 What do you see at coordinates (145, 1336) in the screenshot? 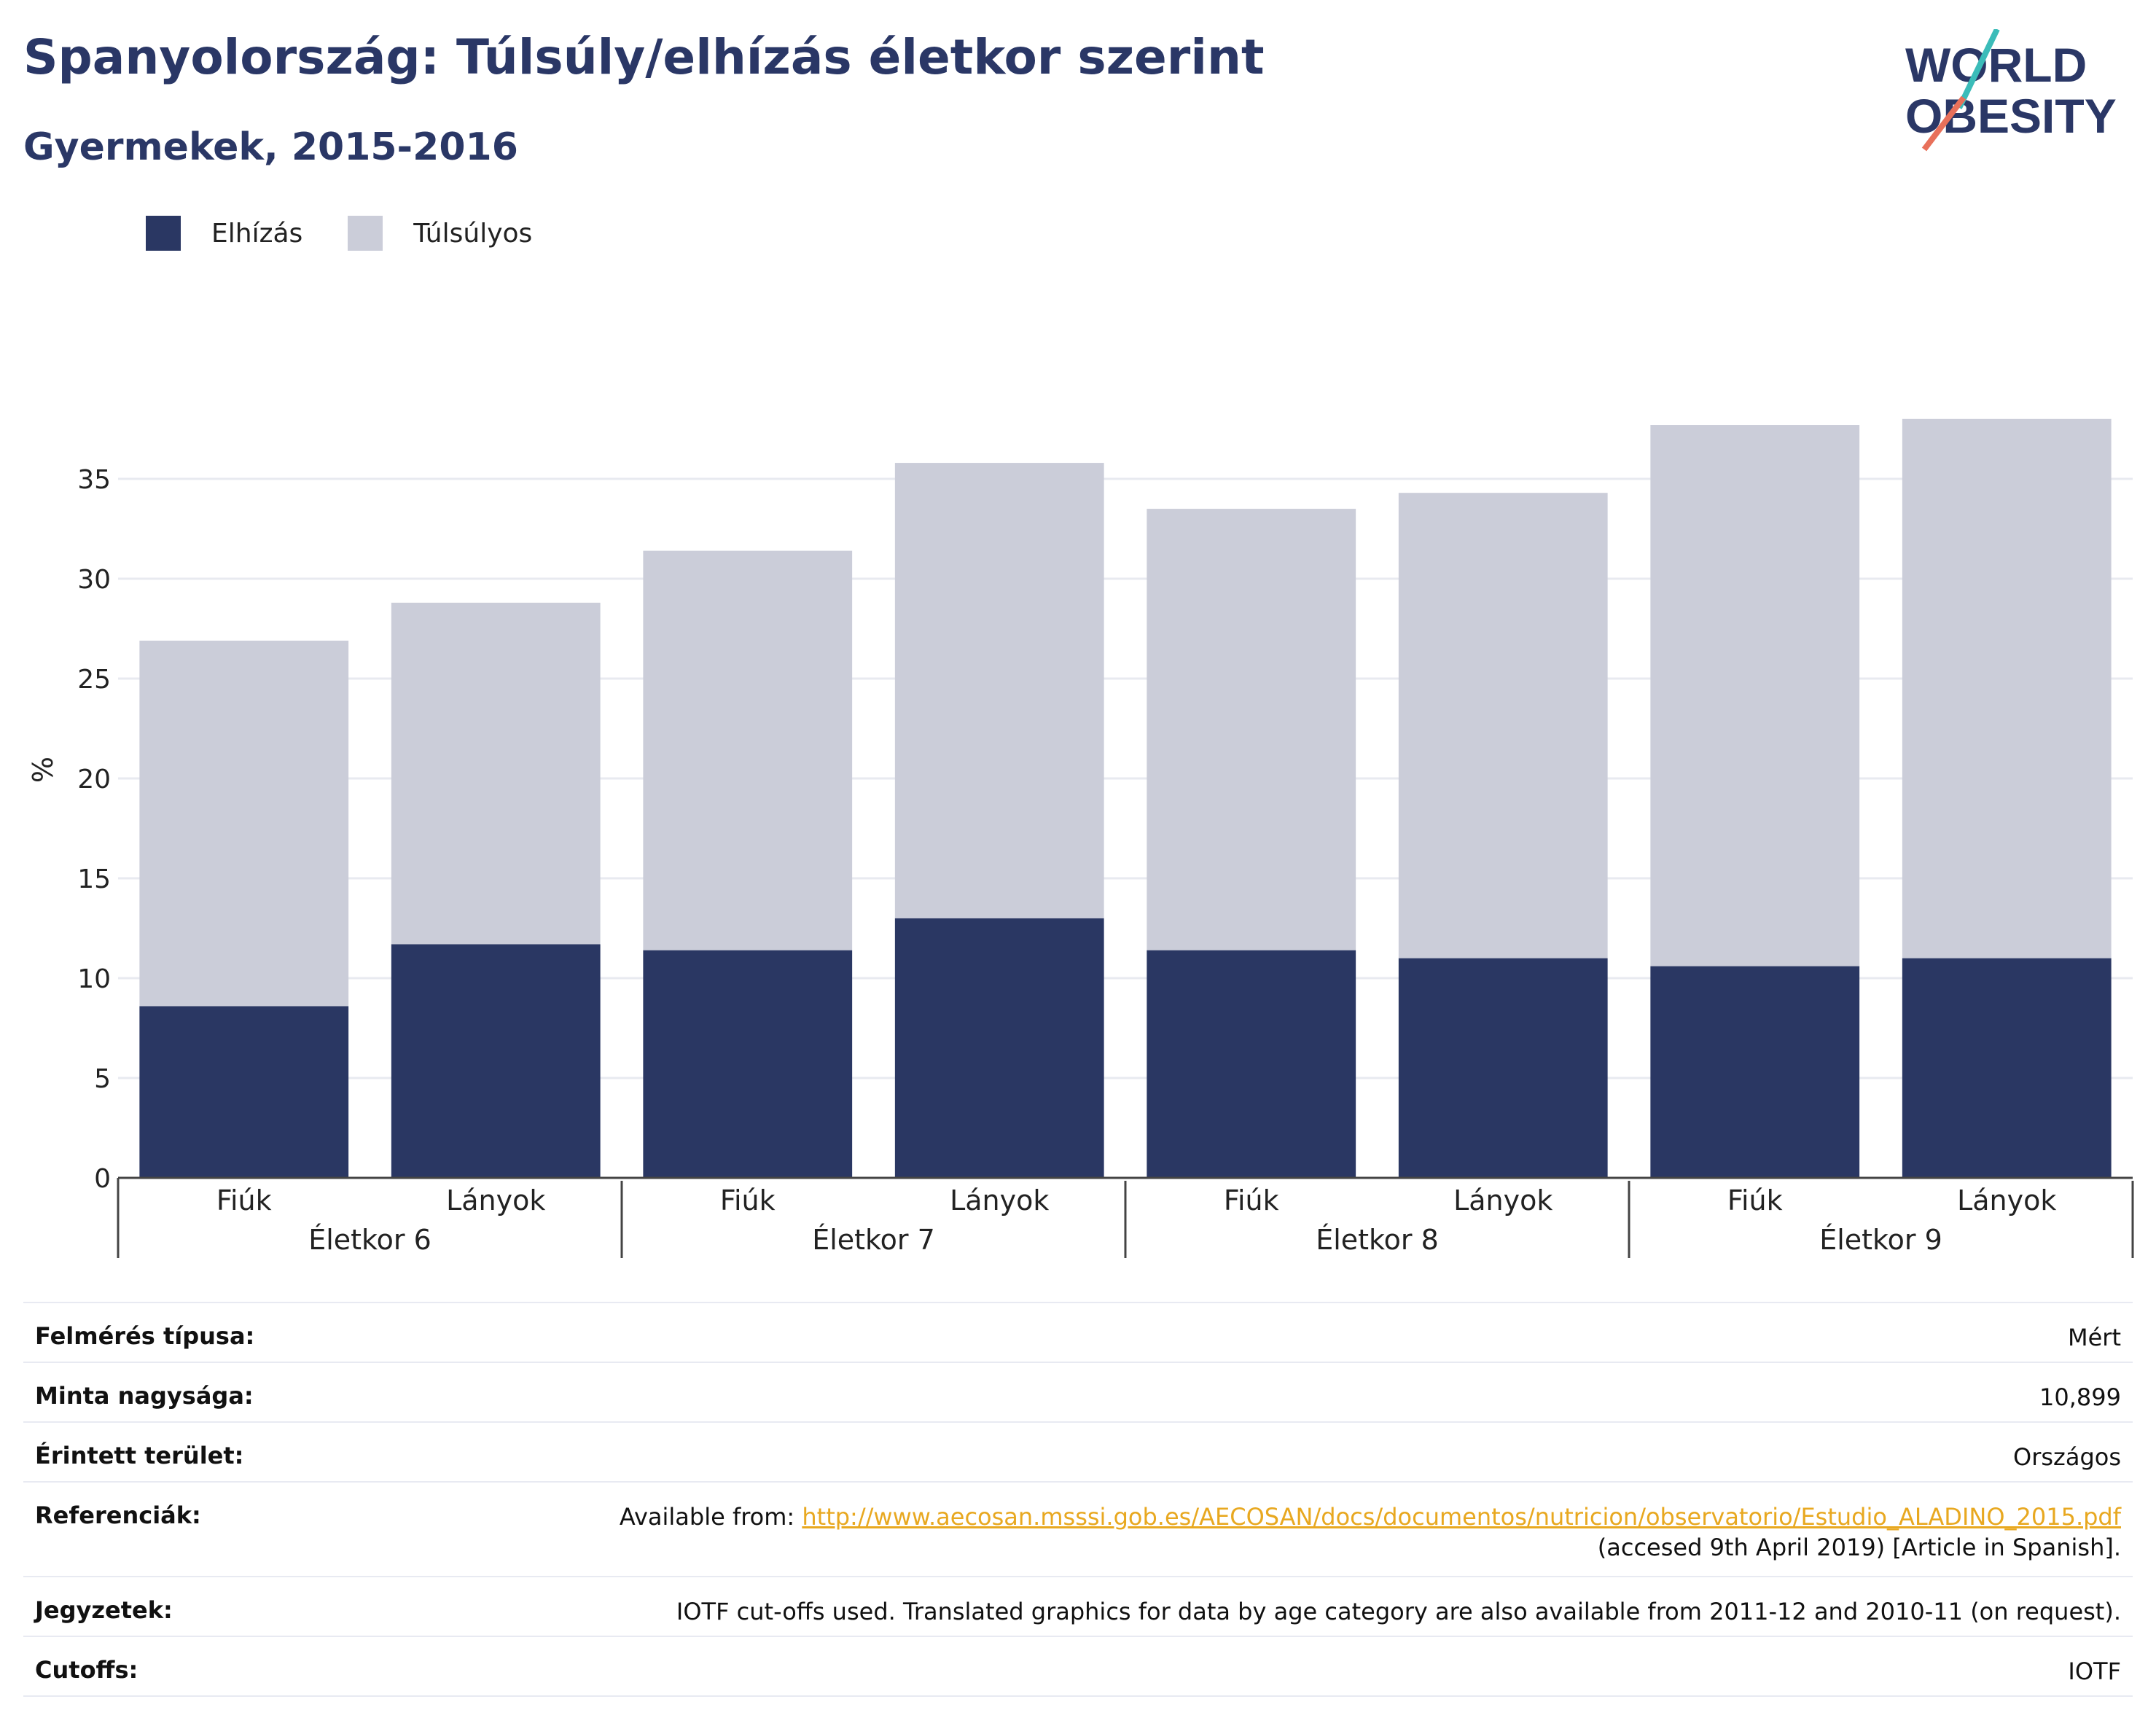
I see `info-label-survey-type: Felmérés típusa:` at bounding box center [145, 1336].